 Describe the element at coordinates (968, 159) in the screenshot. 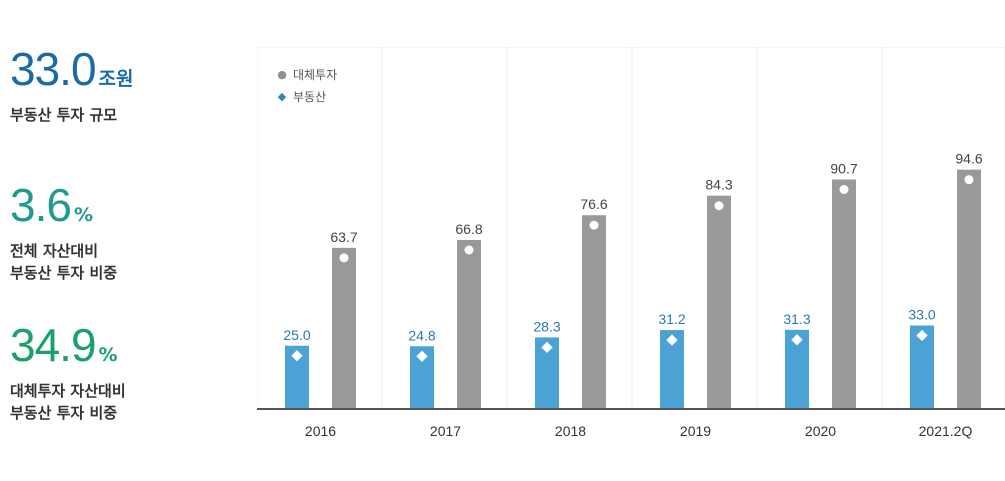

I see `data-label: 94.6` at that location.